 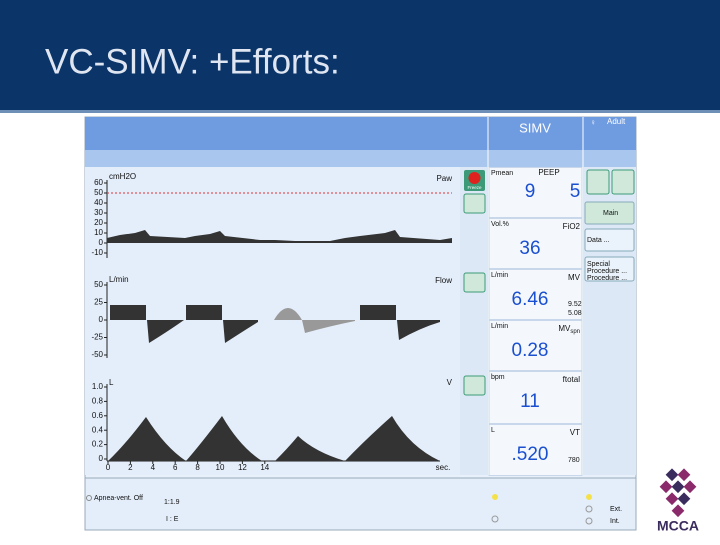 I want to click on menu-buttons, so click(x=610, y=182).